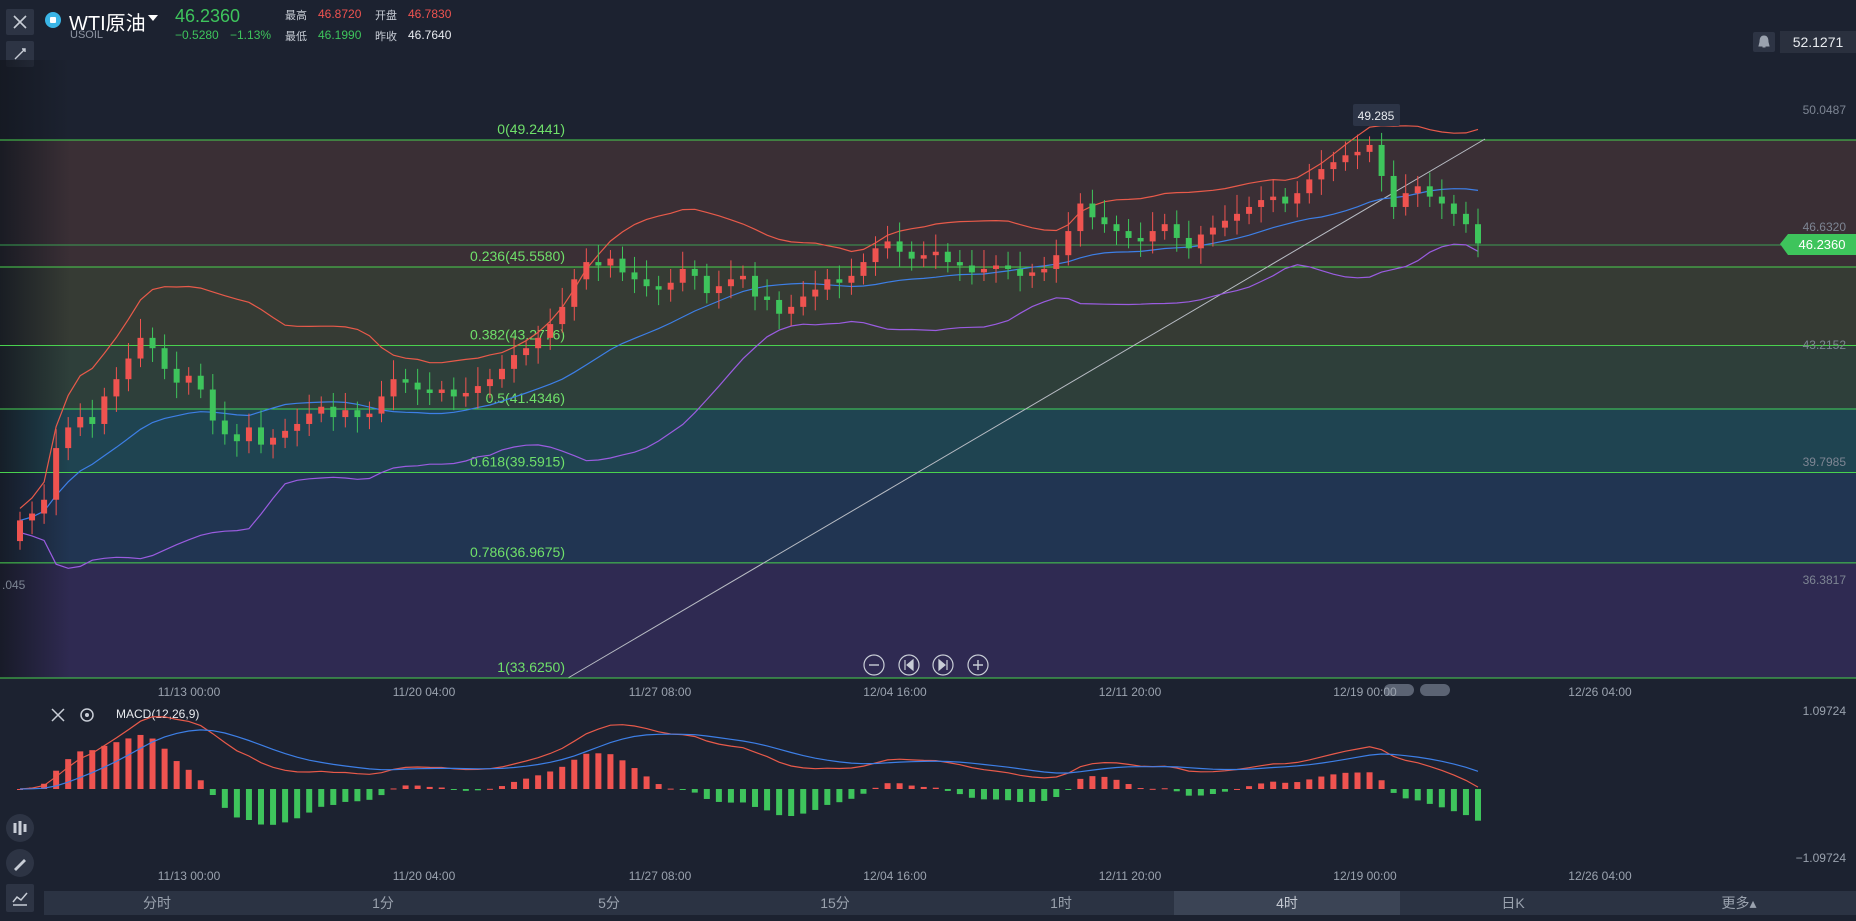 This screenshot has width=1856, height=921. I want to click on symbol-dropdown-chevron-down-icon, so click(153, 18).